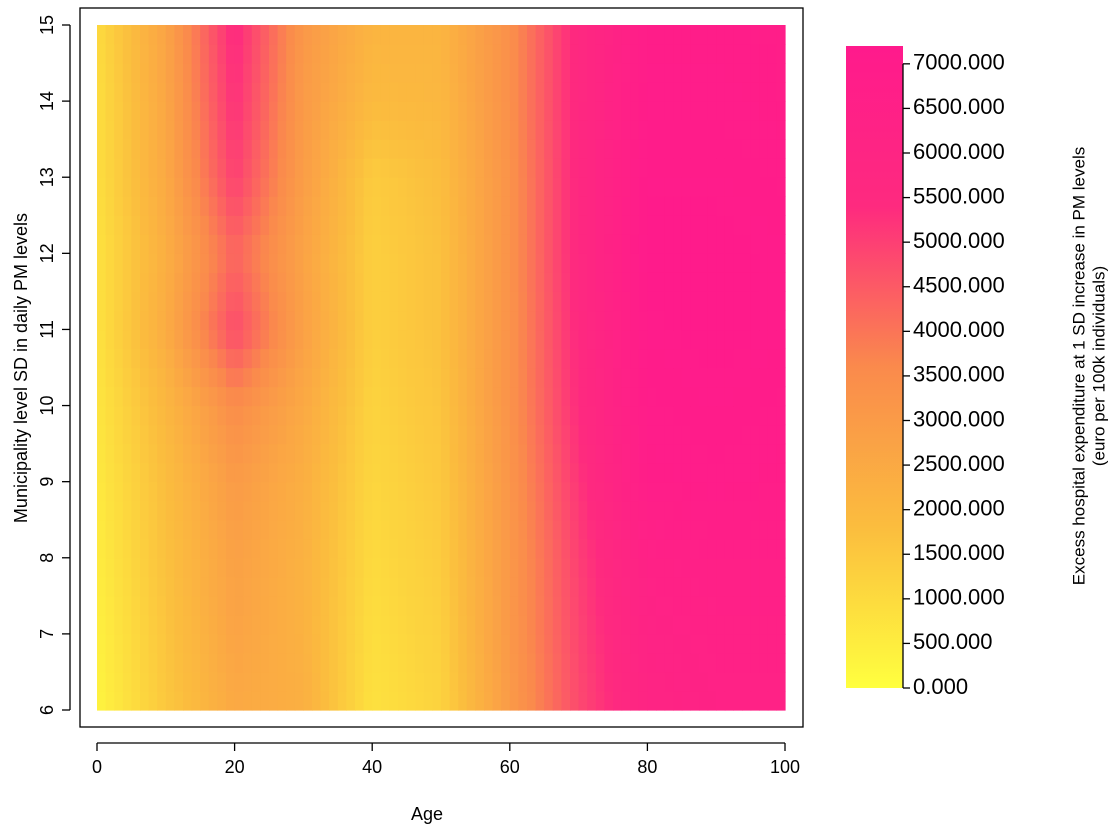 This screenshot has height=830, width=1119. I want to click on colorbar-tick-label: 1500.000, so click(959, 552).